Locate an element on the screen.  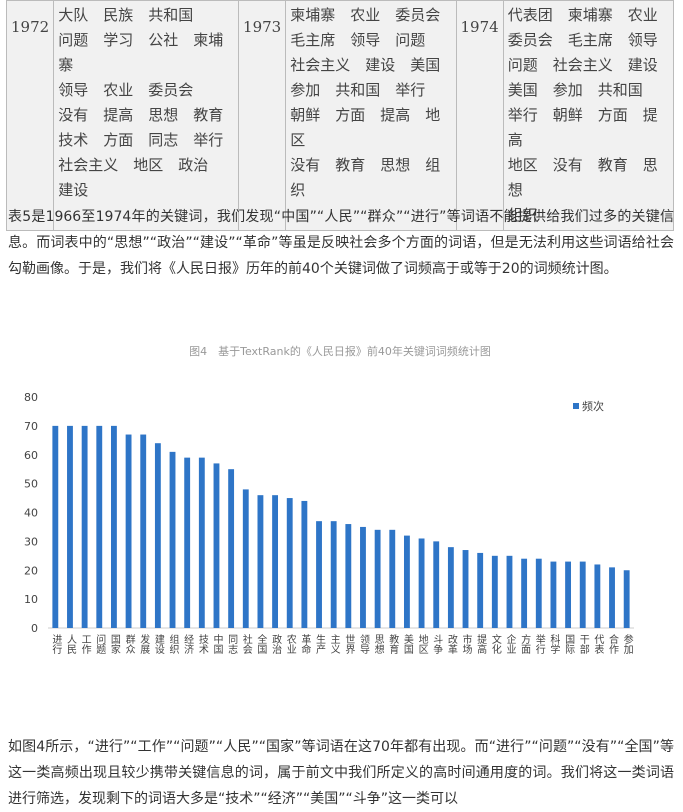
x-tick-label: 教育 is located at coordinates (393, 644).